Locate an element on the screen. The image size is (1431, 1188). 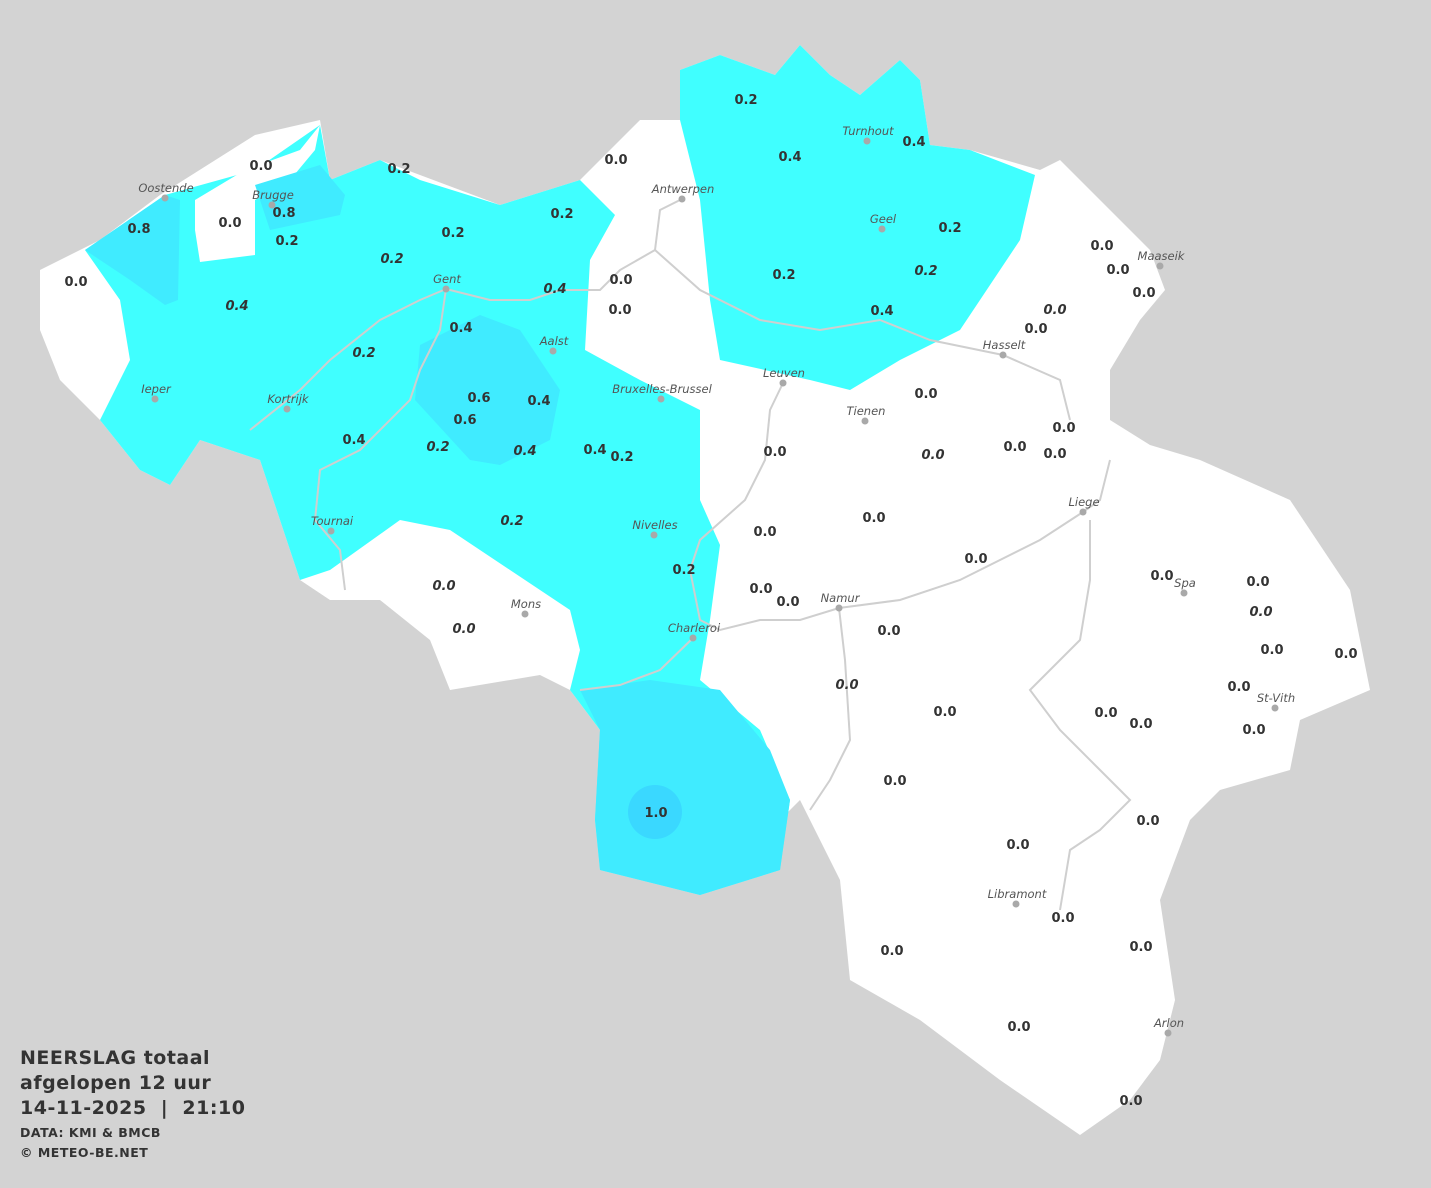
precip-zone-northeast is located at coordinates (857, 217).